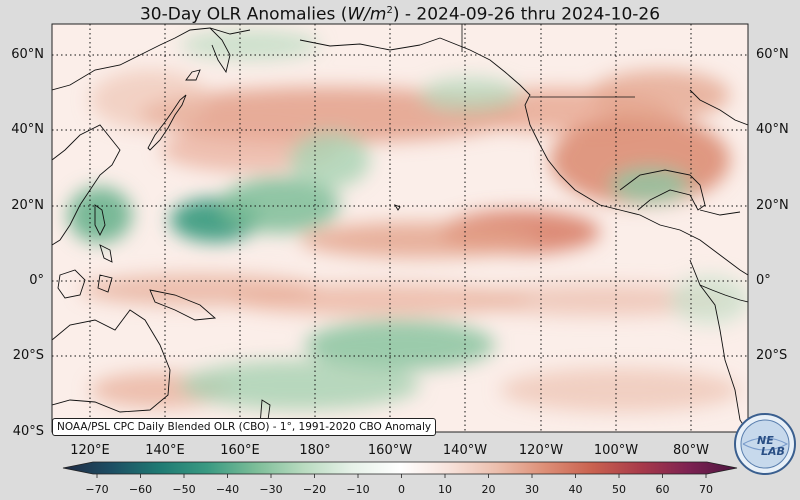 Image resolution: width=800 pixels, height=500 pixels. Describe the element at coordinates (97, 489) in the screenshot. I see `colorbar-tick-label: −70` at that location.